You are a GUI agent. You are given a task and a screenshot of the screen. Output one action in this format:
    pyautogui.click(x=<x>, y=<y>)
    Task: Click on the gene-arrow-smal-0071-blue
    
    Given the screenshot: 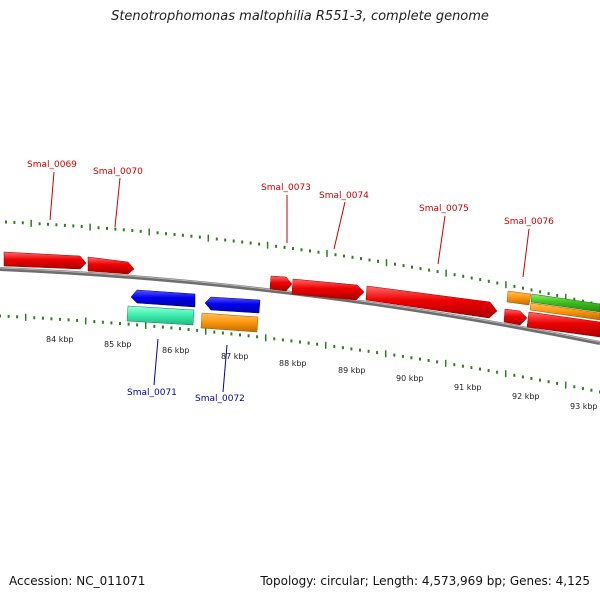 What is the action you would take?
    pyautogui.click(x=163, y=298)
    